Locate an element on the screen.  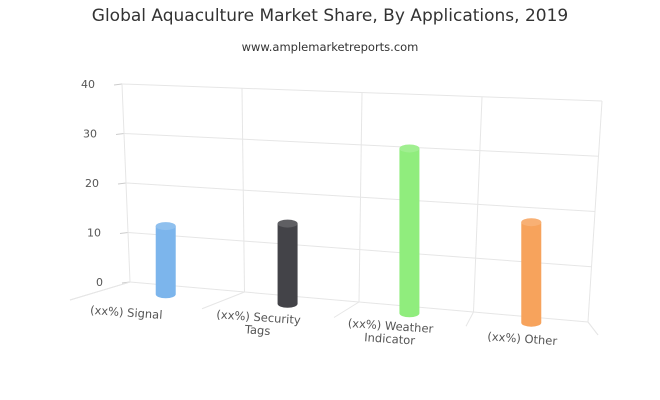
y-axis-ticks: 0 10 20 30 40 is located at coordinates (92, 183).